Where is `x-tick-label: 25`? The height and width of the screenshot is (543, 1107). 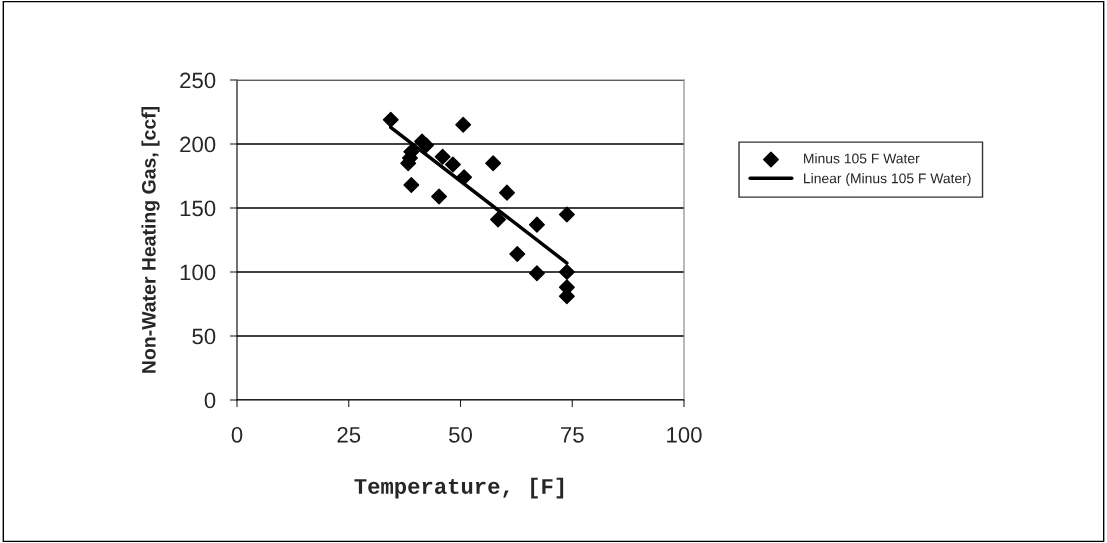 x-tick-label: 25 is located at coordinates (349, 434).